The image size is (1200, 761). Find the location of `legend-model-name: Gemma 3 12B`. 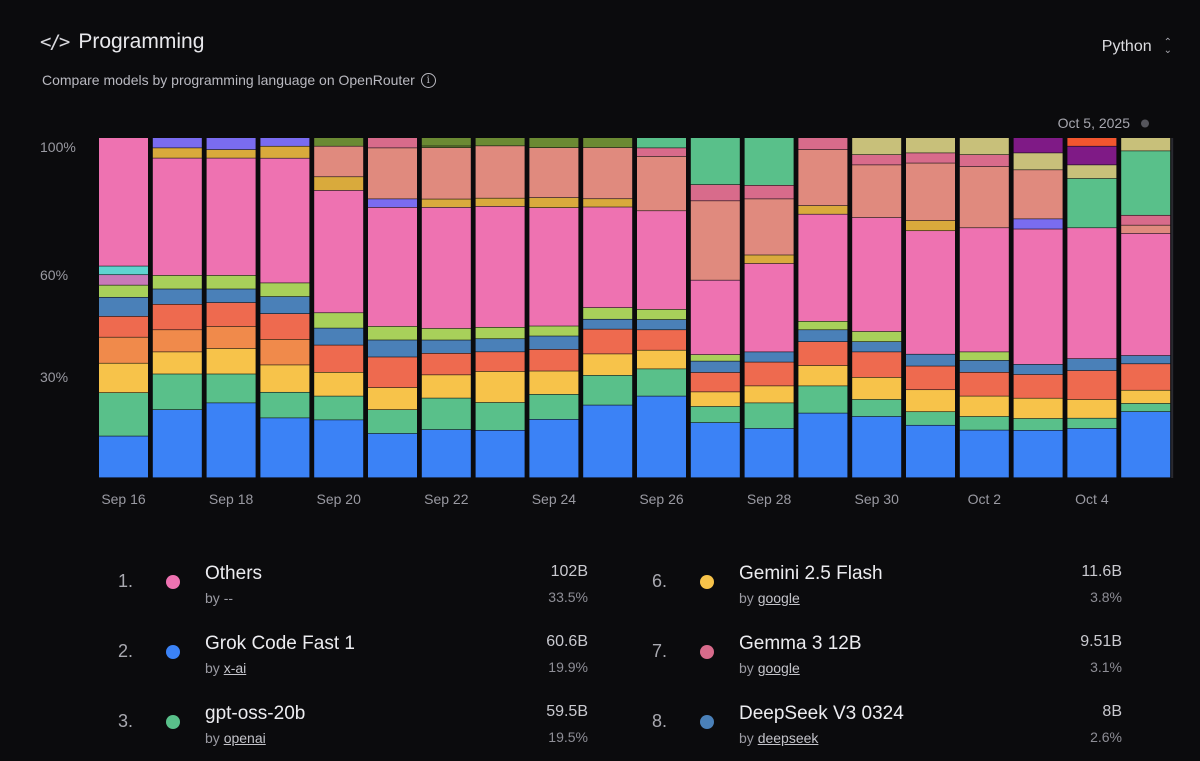

legend-model-name: Gemma 3 12B is located at coordinates (800, 643).